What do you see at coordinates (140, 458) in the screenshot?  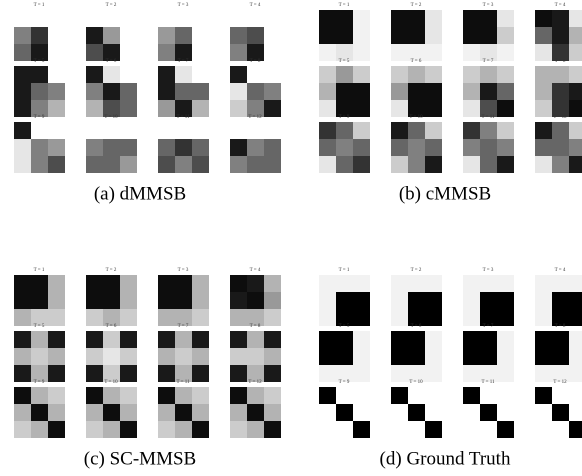 I see `panel-caption: (c) SC-MMSB` at bounding box center [140, 458].